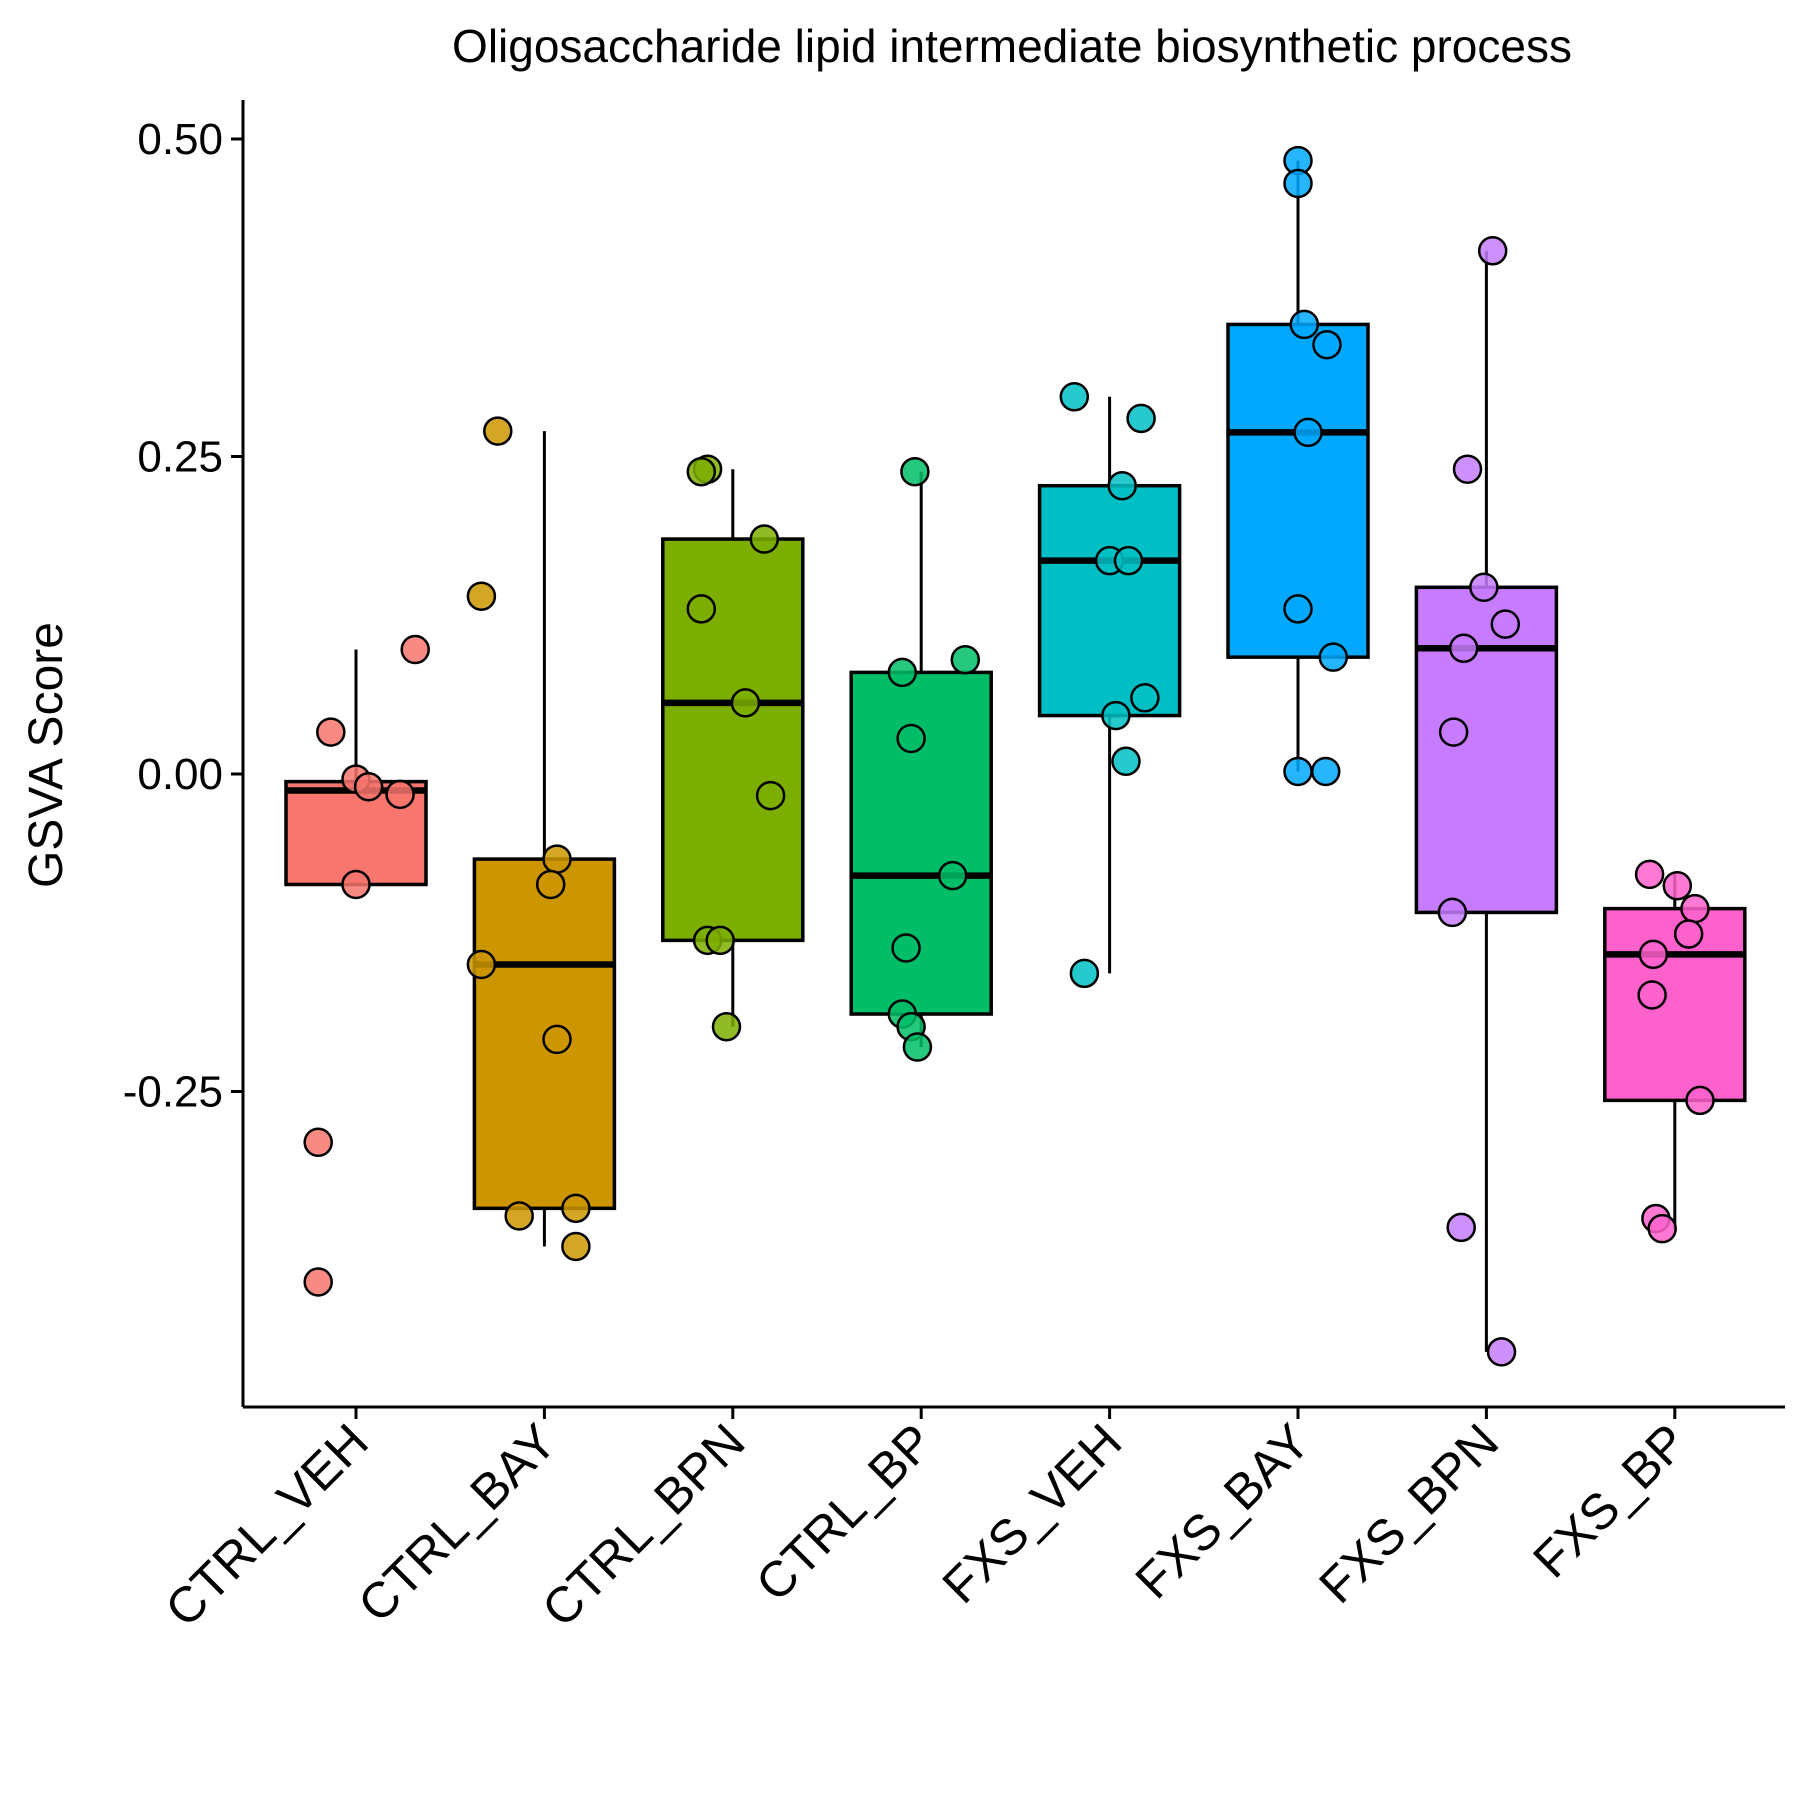 The image size is (1800, 1800). Describe the element at coordinates (173, 1092) in the screenshot. I see `y-tick-label: -0.25` at that location.